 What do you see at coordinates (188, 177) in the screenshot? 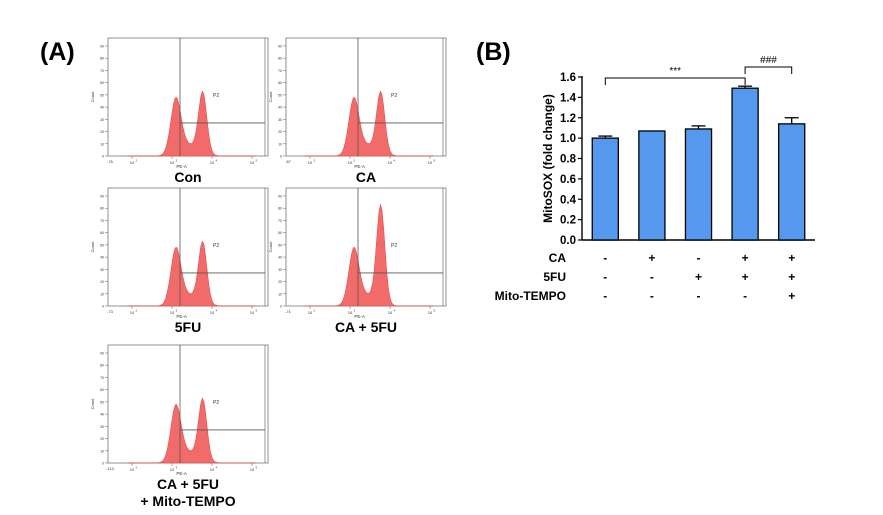
I see `caption-line: Con` at bounding box center [188, 177].